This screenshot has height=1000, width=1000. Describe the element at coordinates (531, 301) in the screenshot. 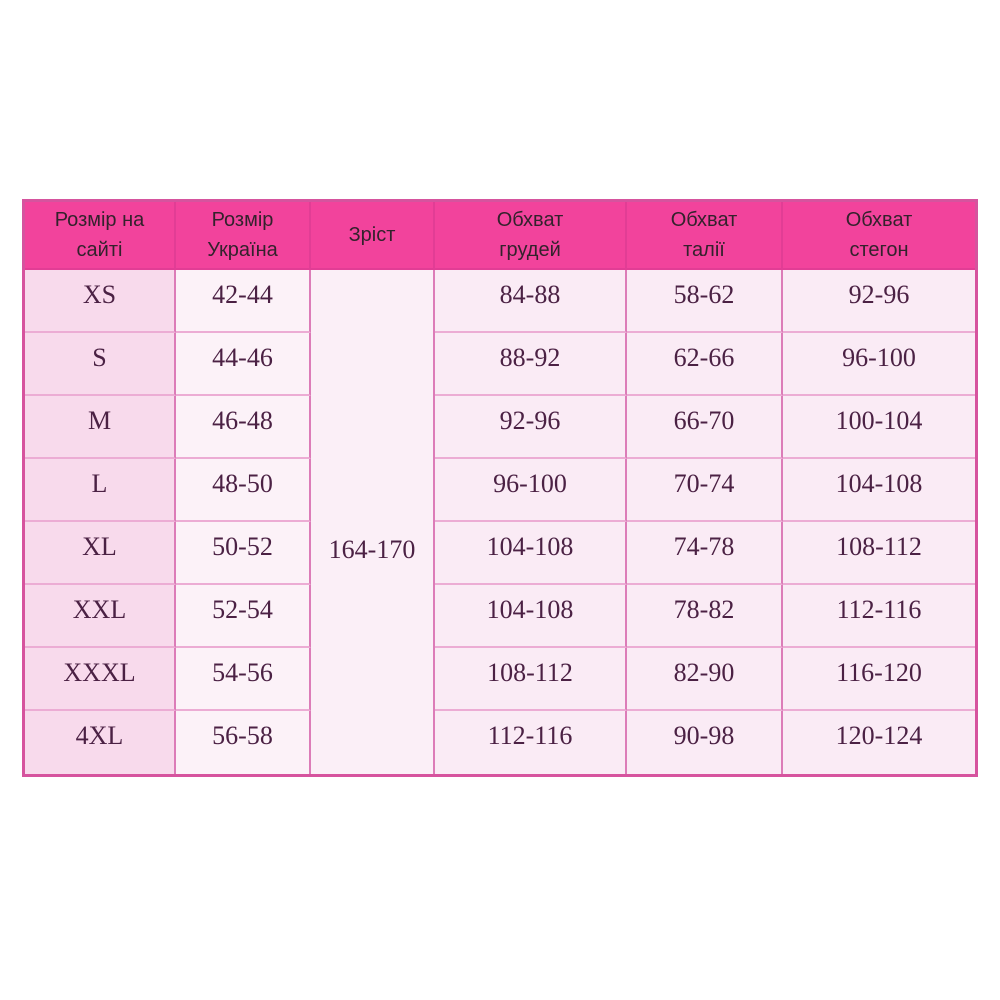

I see `chest-cell: 84-88` at that location.